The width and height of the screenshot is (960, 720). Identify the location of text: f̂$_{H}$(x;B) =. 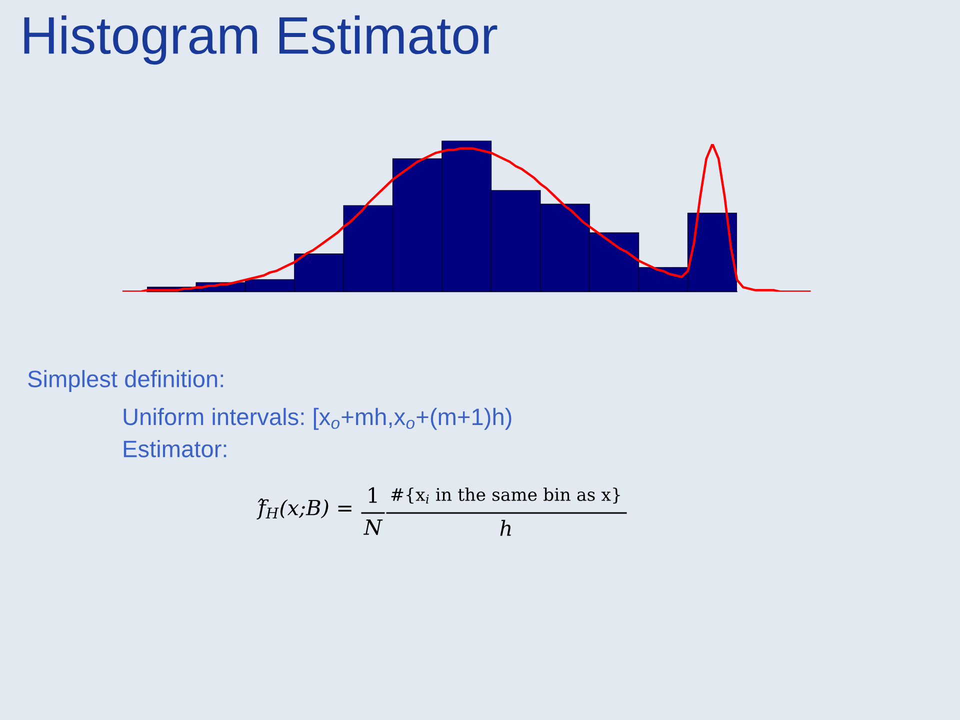
(304, 509).